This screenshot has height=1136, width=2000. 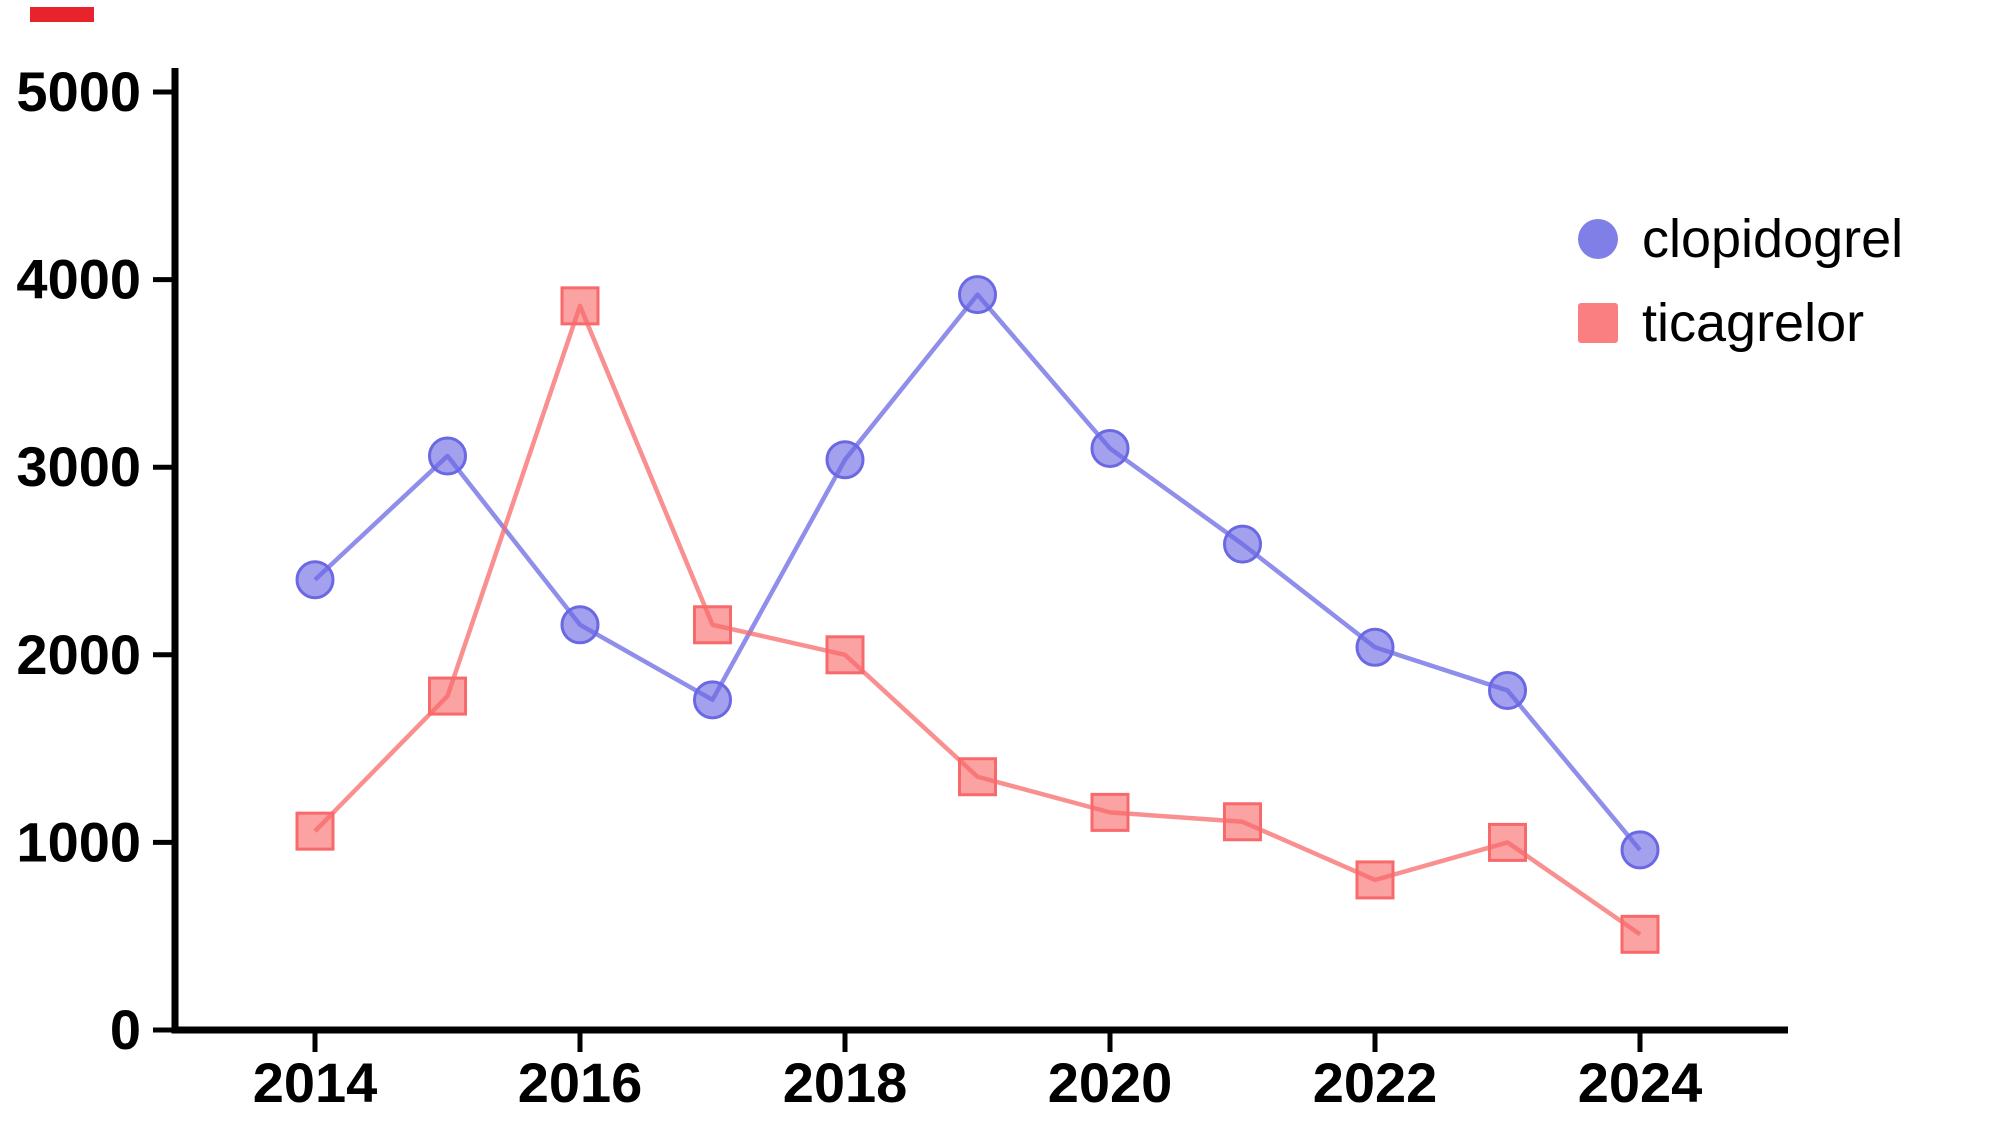 What do you see at coordinates (78, 91) in the screenshot?
I see `y-tick-label: 5000` at bounding box center [78, 91].